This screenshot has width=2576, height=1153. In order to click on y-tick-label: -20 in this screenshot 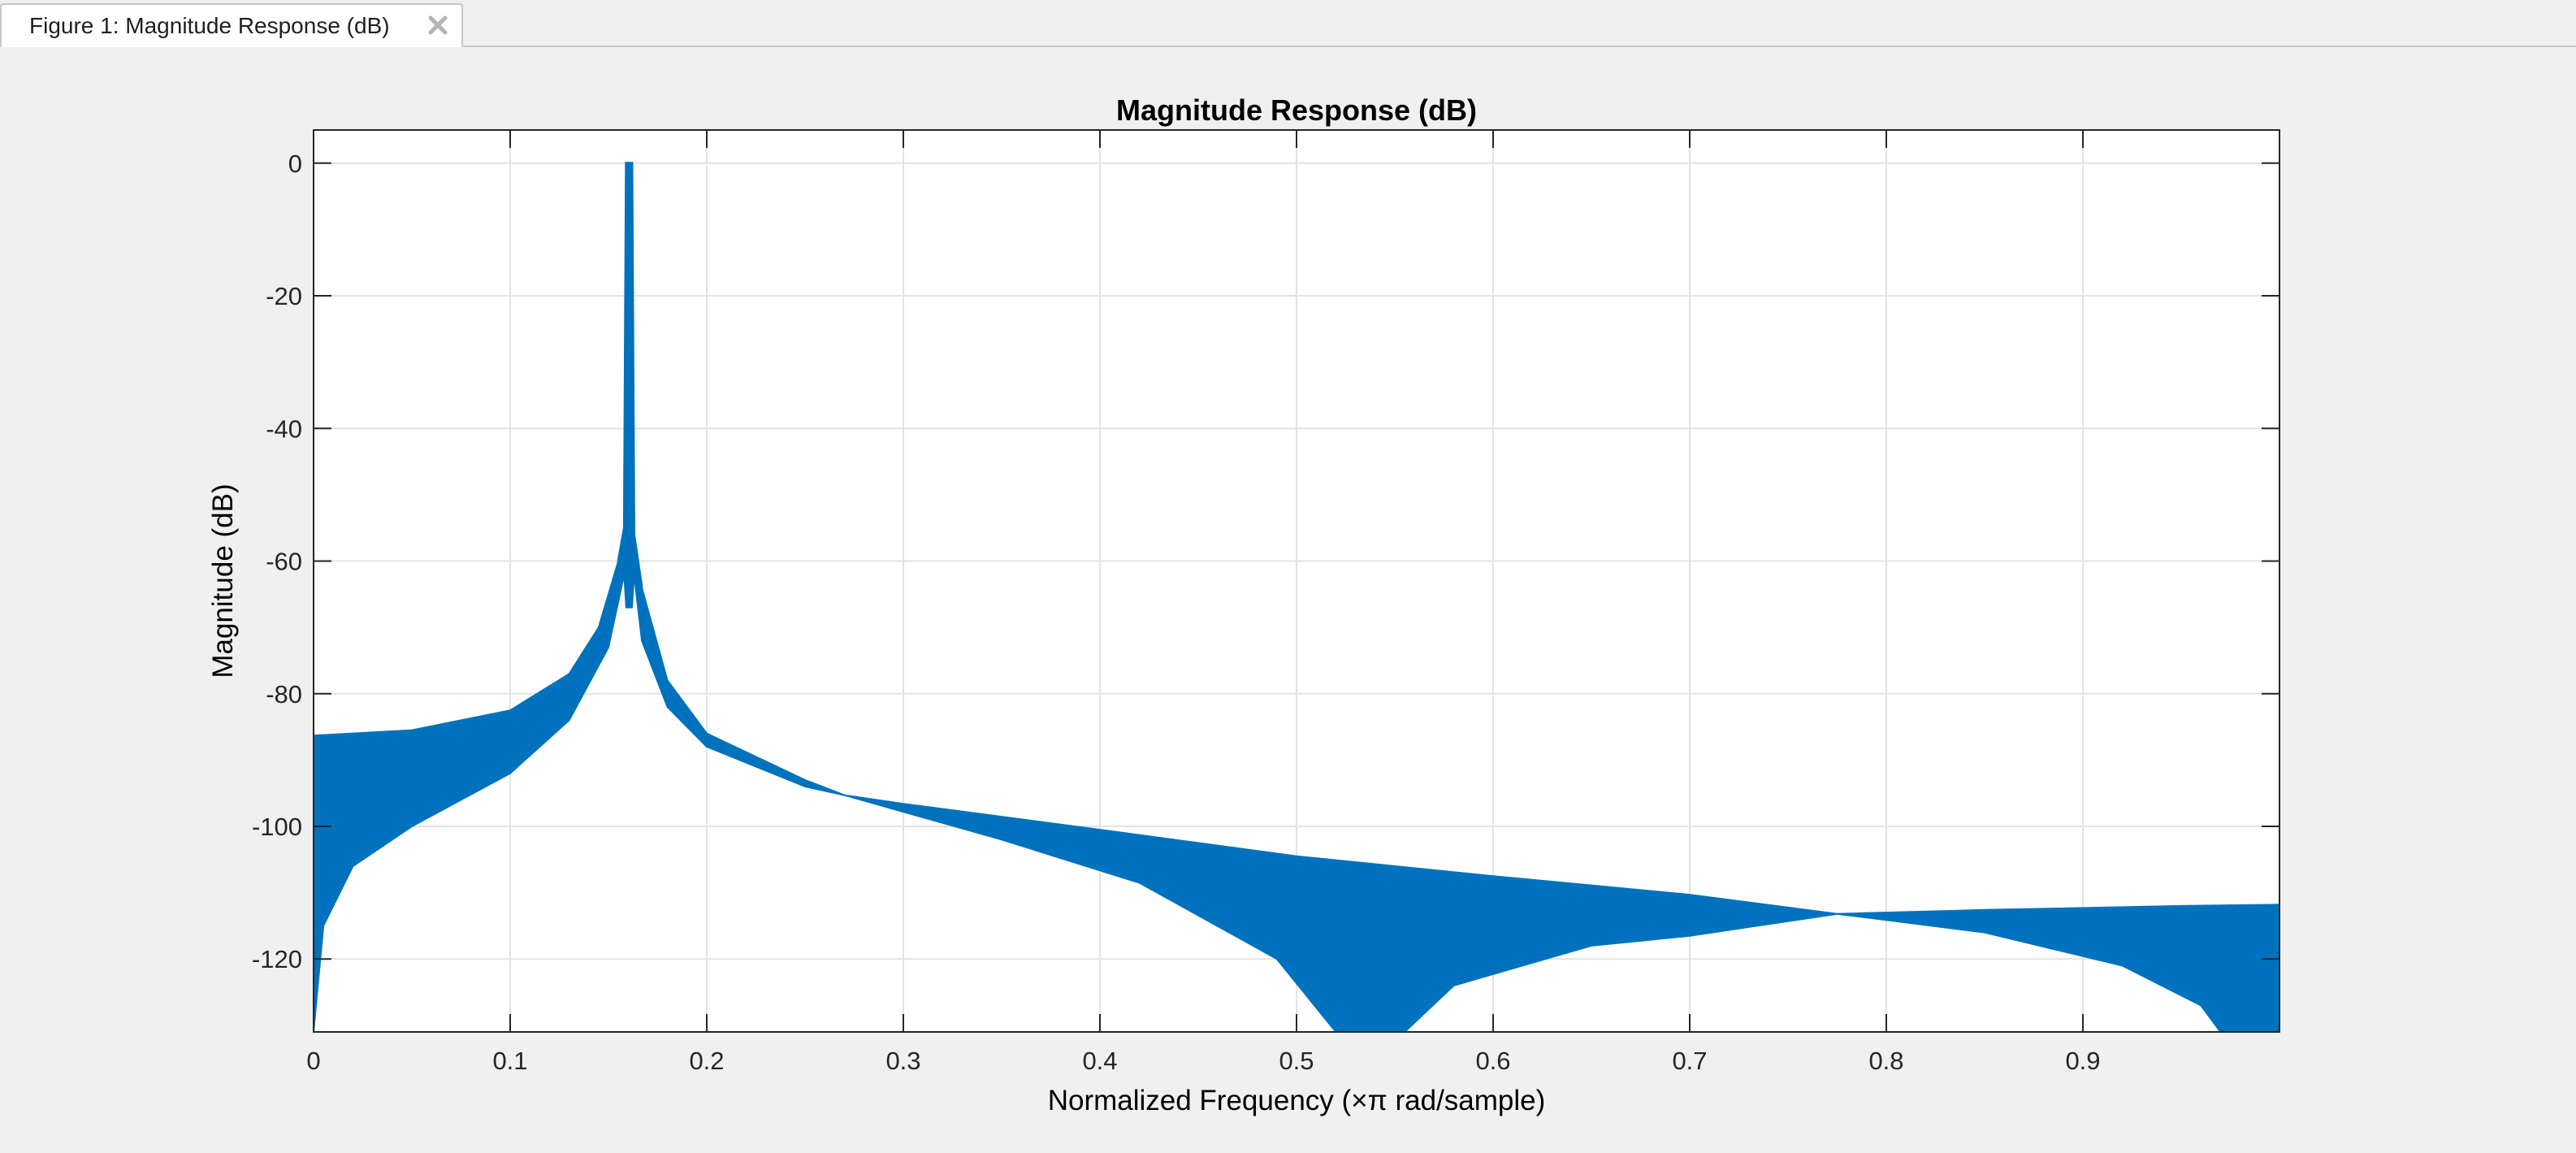, I will do `click(284, 296)`.